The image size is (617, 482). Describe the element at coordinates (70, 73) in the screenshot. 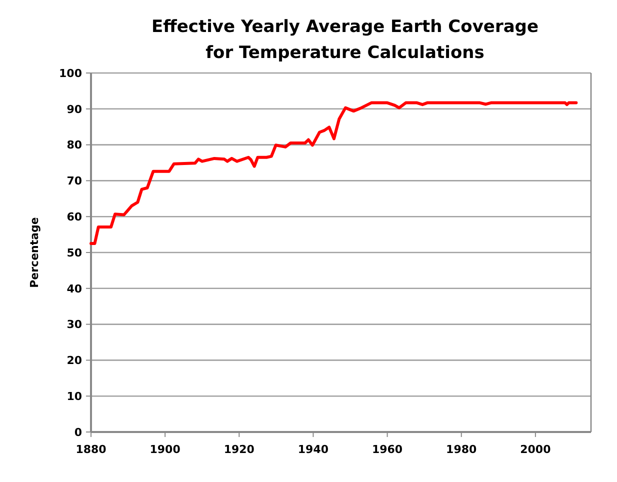

I see `y-tick-label: 100` at that location.